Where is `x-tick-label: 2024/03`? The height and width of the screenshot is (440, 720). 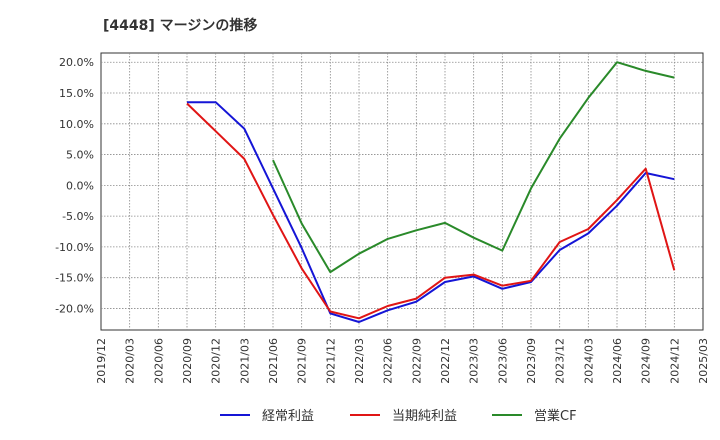
x-tick-label: 2024/03 is located at coordinates (588, 361).